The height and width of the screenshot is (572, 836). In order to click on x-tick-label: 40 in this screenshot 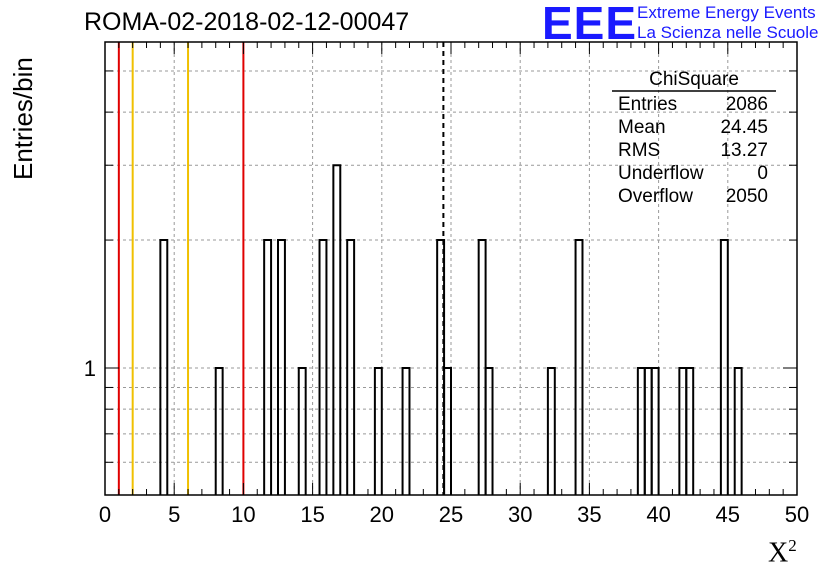, I will do `click(658, 514)`.